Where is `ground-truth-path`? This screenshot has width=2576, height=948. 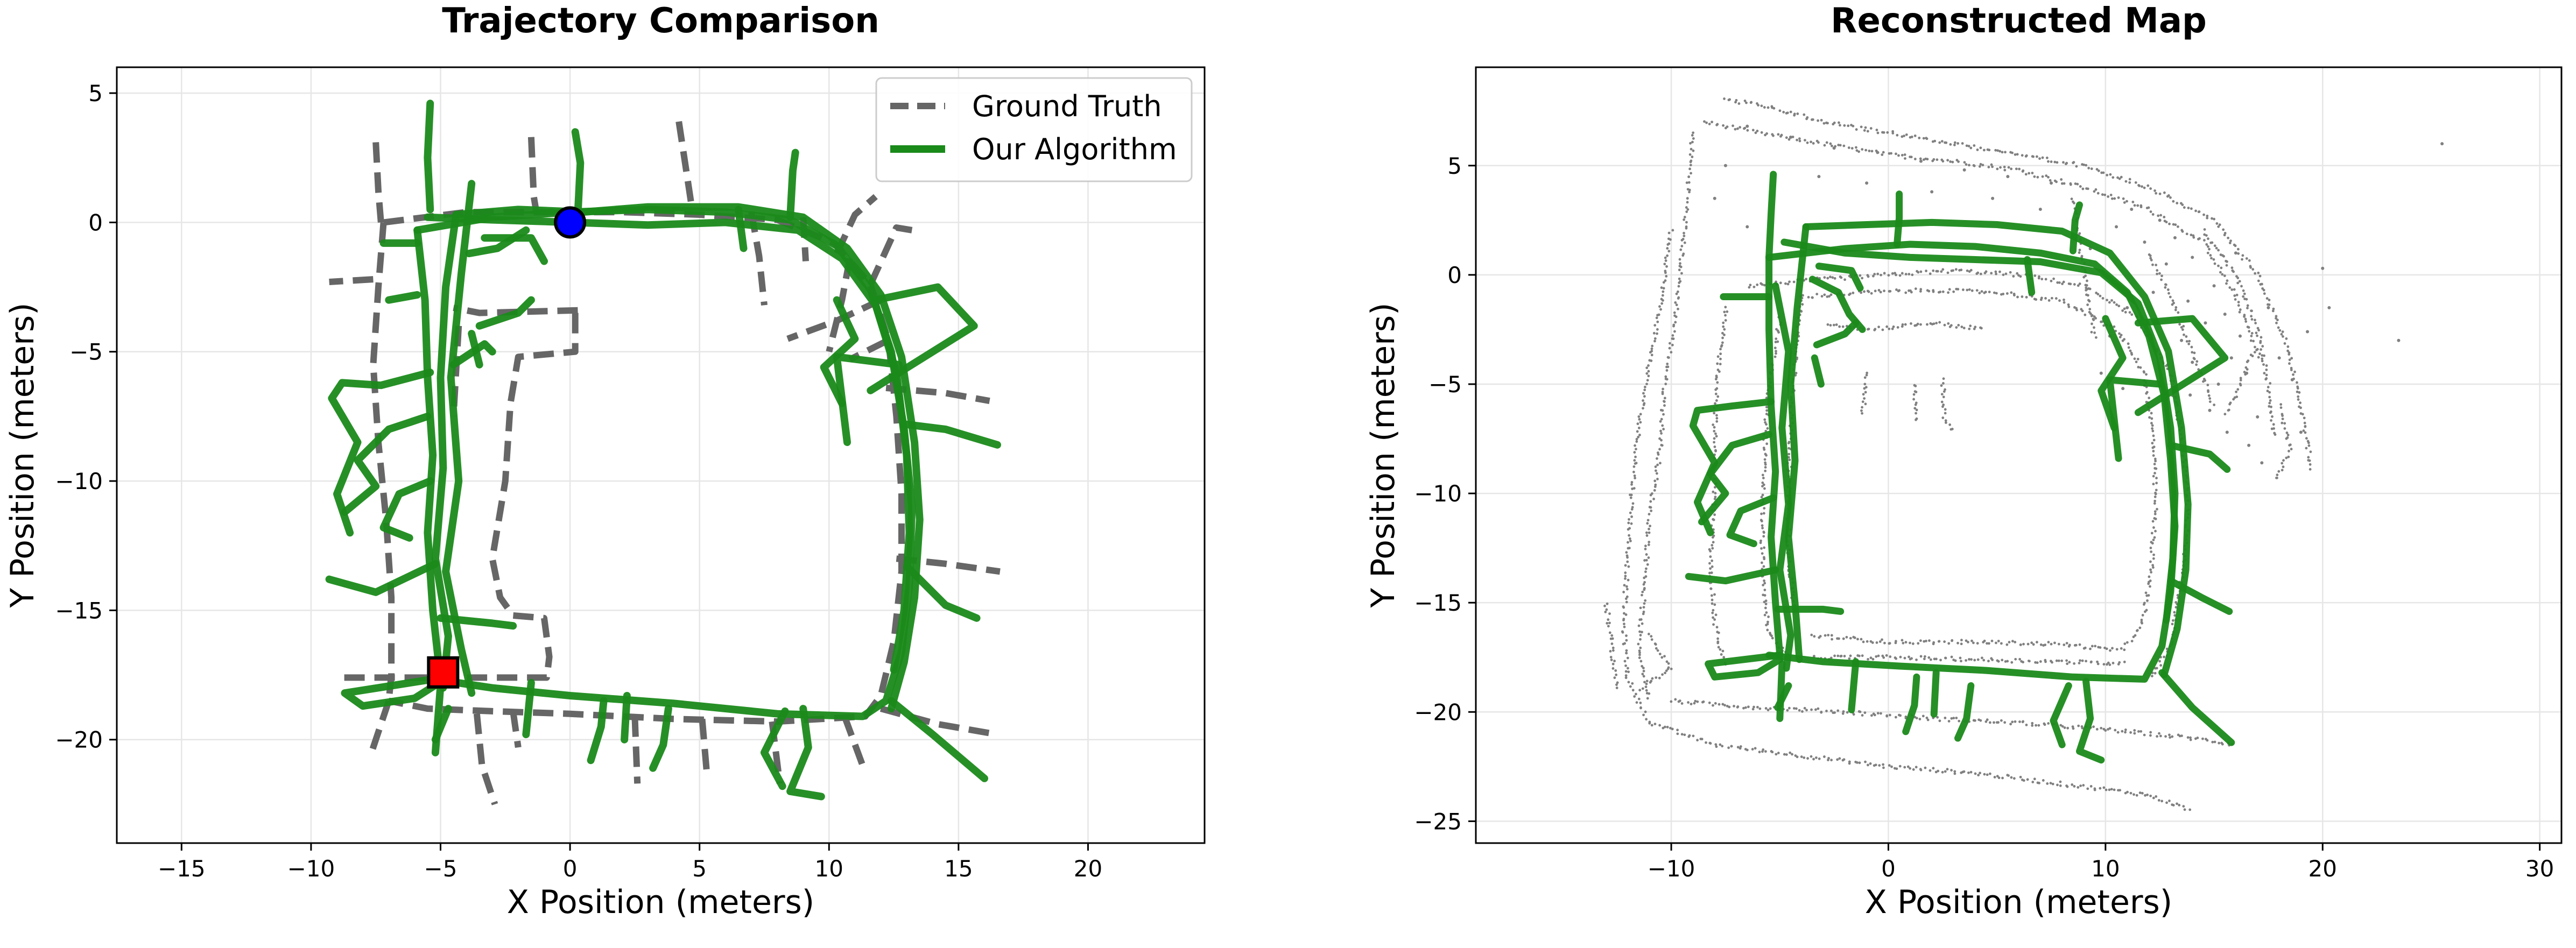 ground-truth-path is located at coordinates (856, 224).